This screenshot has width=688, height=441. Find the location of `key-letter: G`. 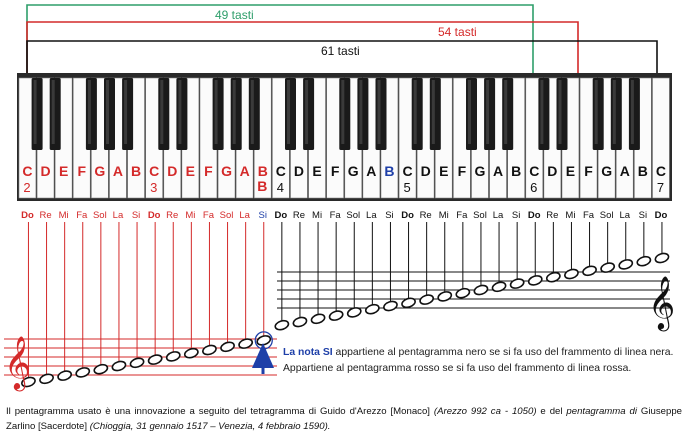

key-letter: G is located at coordinates (480, 171).